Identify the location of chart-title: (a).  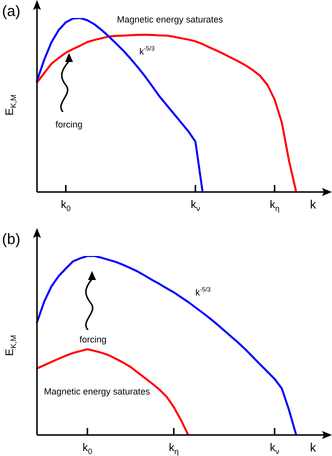
(11, 11).